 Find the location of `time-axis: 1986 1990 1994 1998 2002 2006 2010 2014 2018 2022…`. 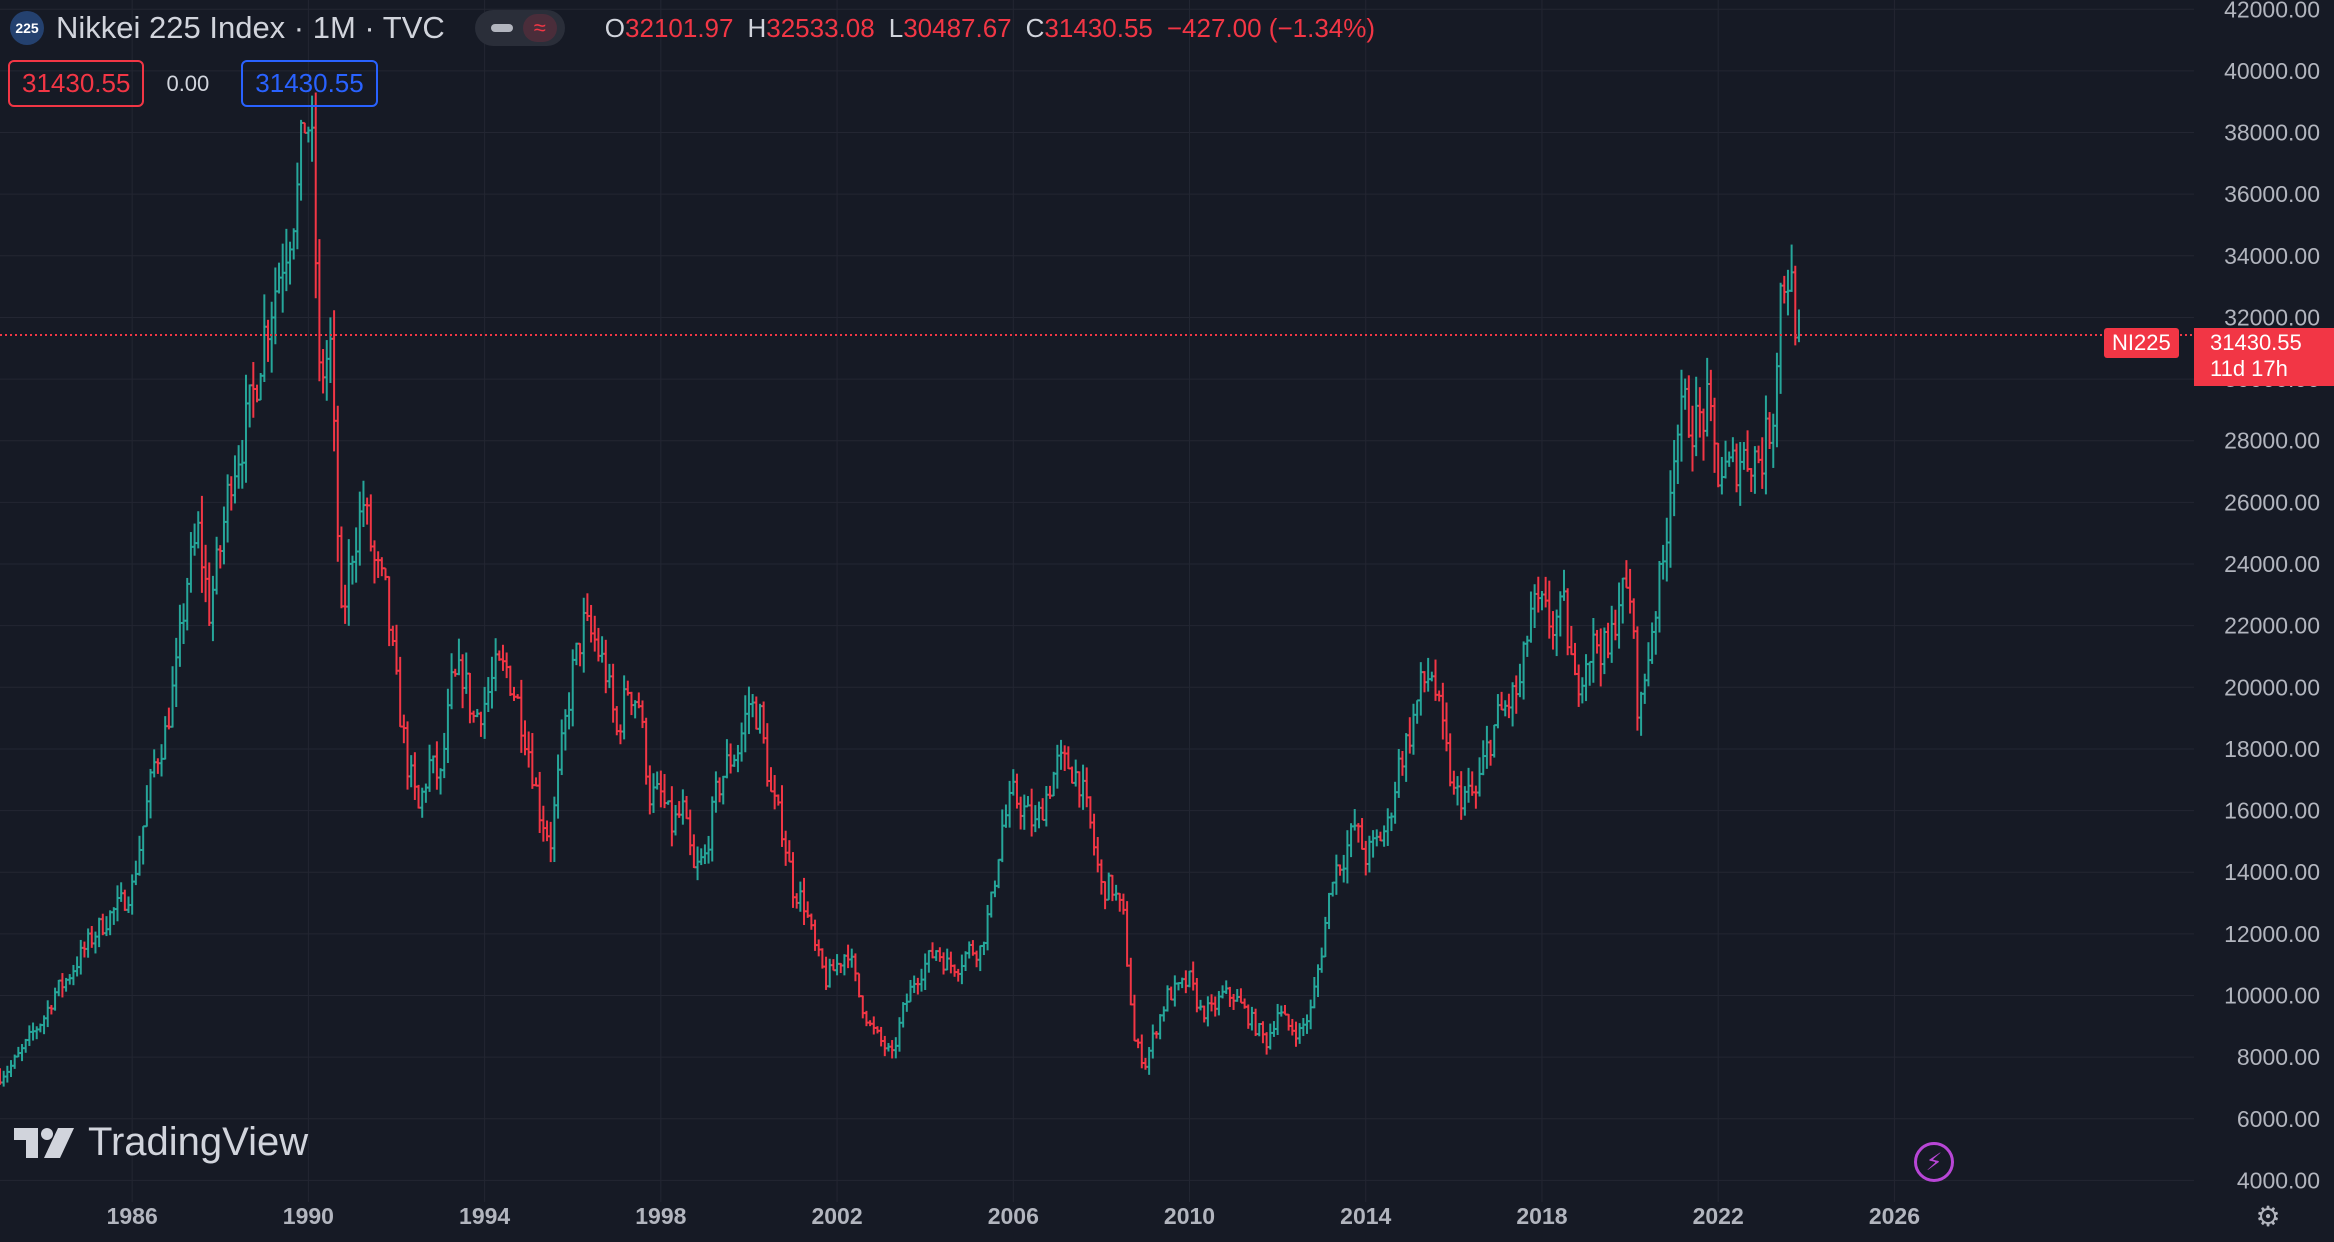

time-axis: 1986 1990 1994 1998 2002 2006 2010 2014 2018 2022… is located at coordinates (1013, 1216).